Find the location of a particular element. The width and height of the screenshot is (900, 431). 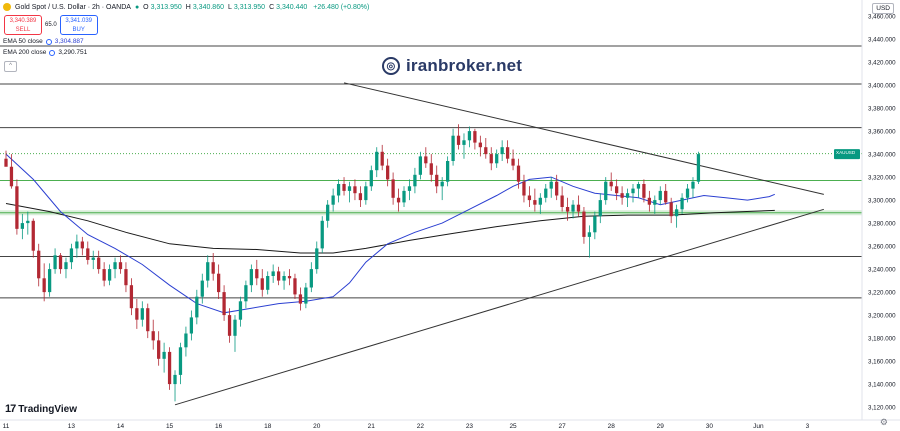

x-tick-label: 22 is located at coordinates (421, 426).